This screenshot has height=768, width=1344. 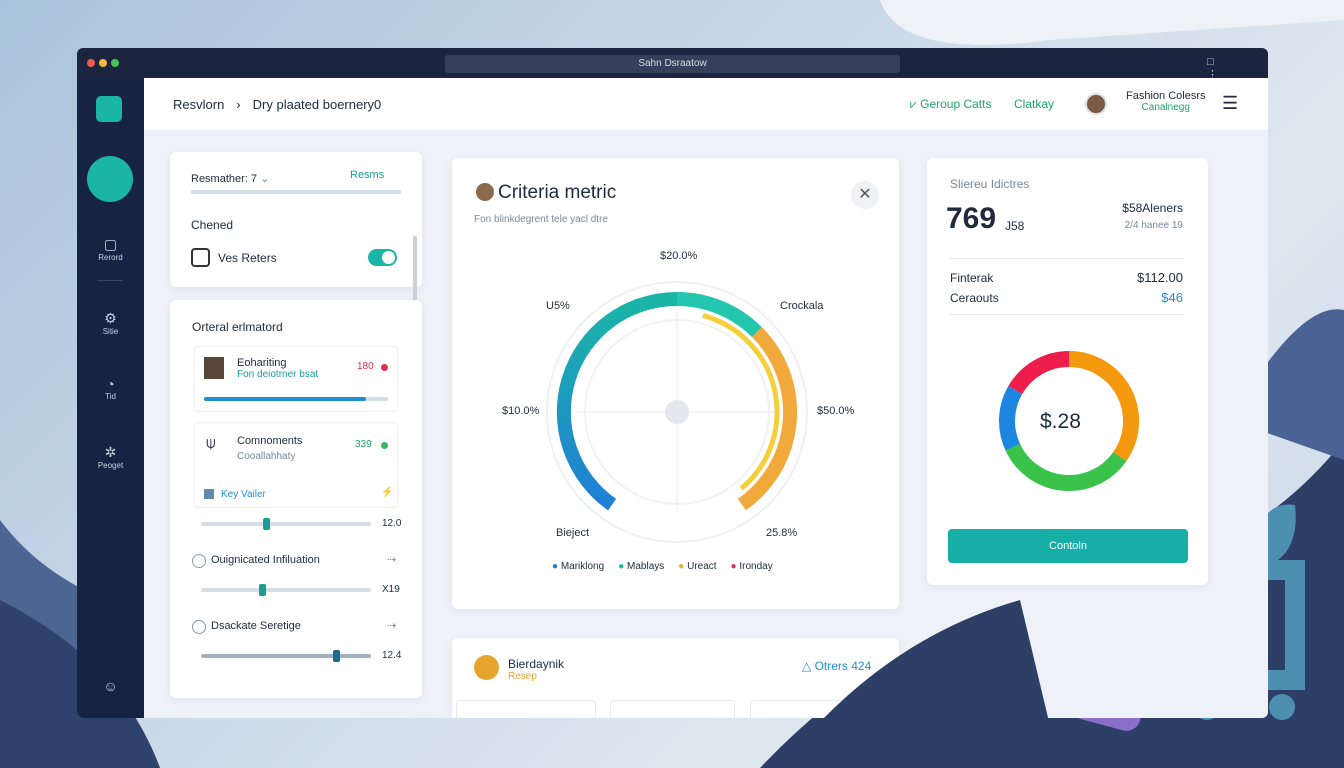 I want to click on link-text: Geroup Catts, so click(x=956, y=104).